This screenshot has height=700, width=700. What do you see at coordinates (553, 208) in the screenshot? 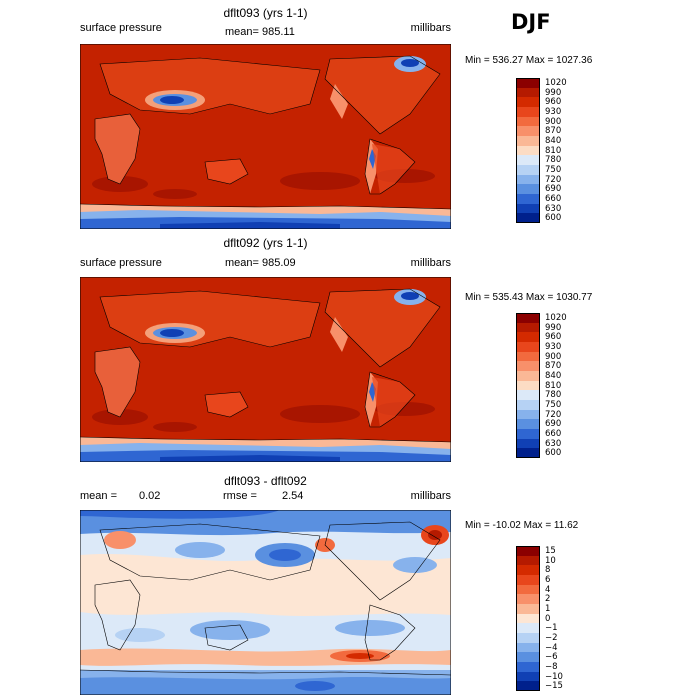
I see `colorbar-level-label: 630` at bounding box center [553, 208].